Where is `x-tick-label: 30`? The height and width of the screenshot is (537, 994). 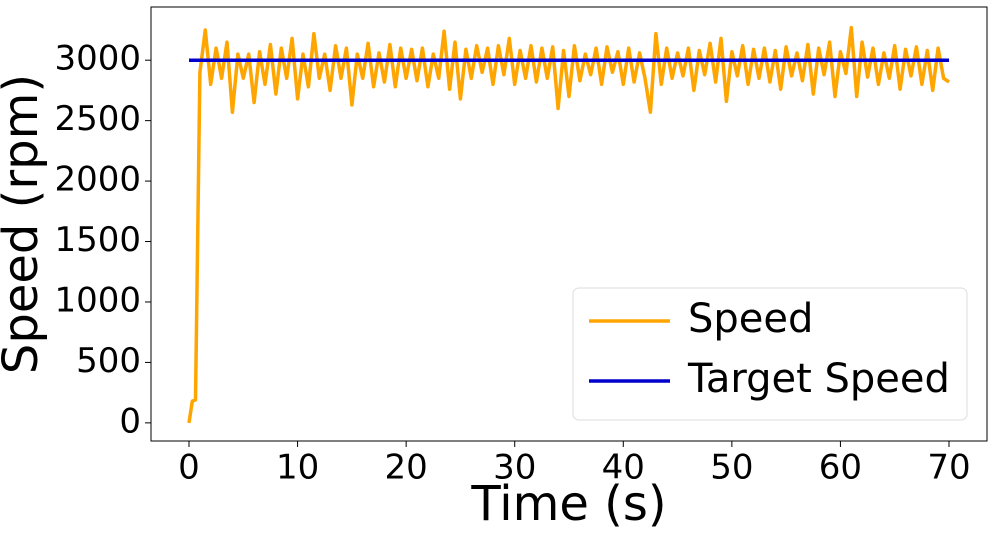
x-tick-label: 30 is located at coordinates (514, 468).